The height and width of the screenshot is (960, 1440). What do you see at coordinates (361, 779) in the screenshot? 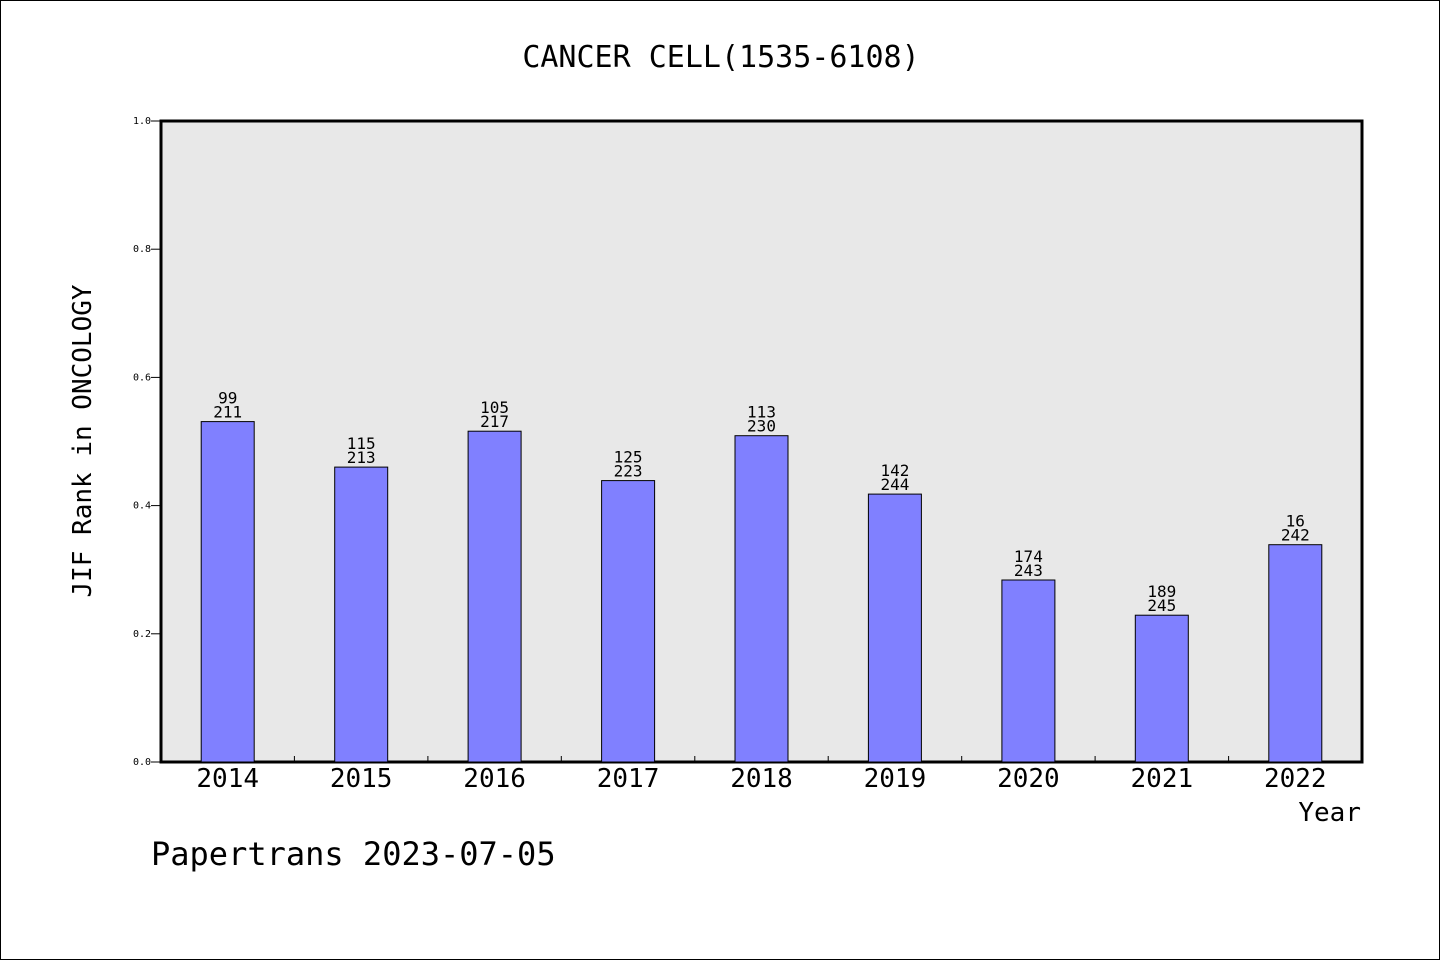
I see `x-tick-label-2015: 2015` at bounding box center [361, 779].